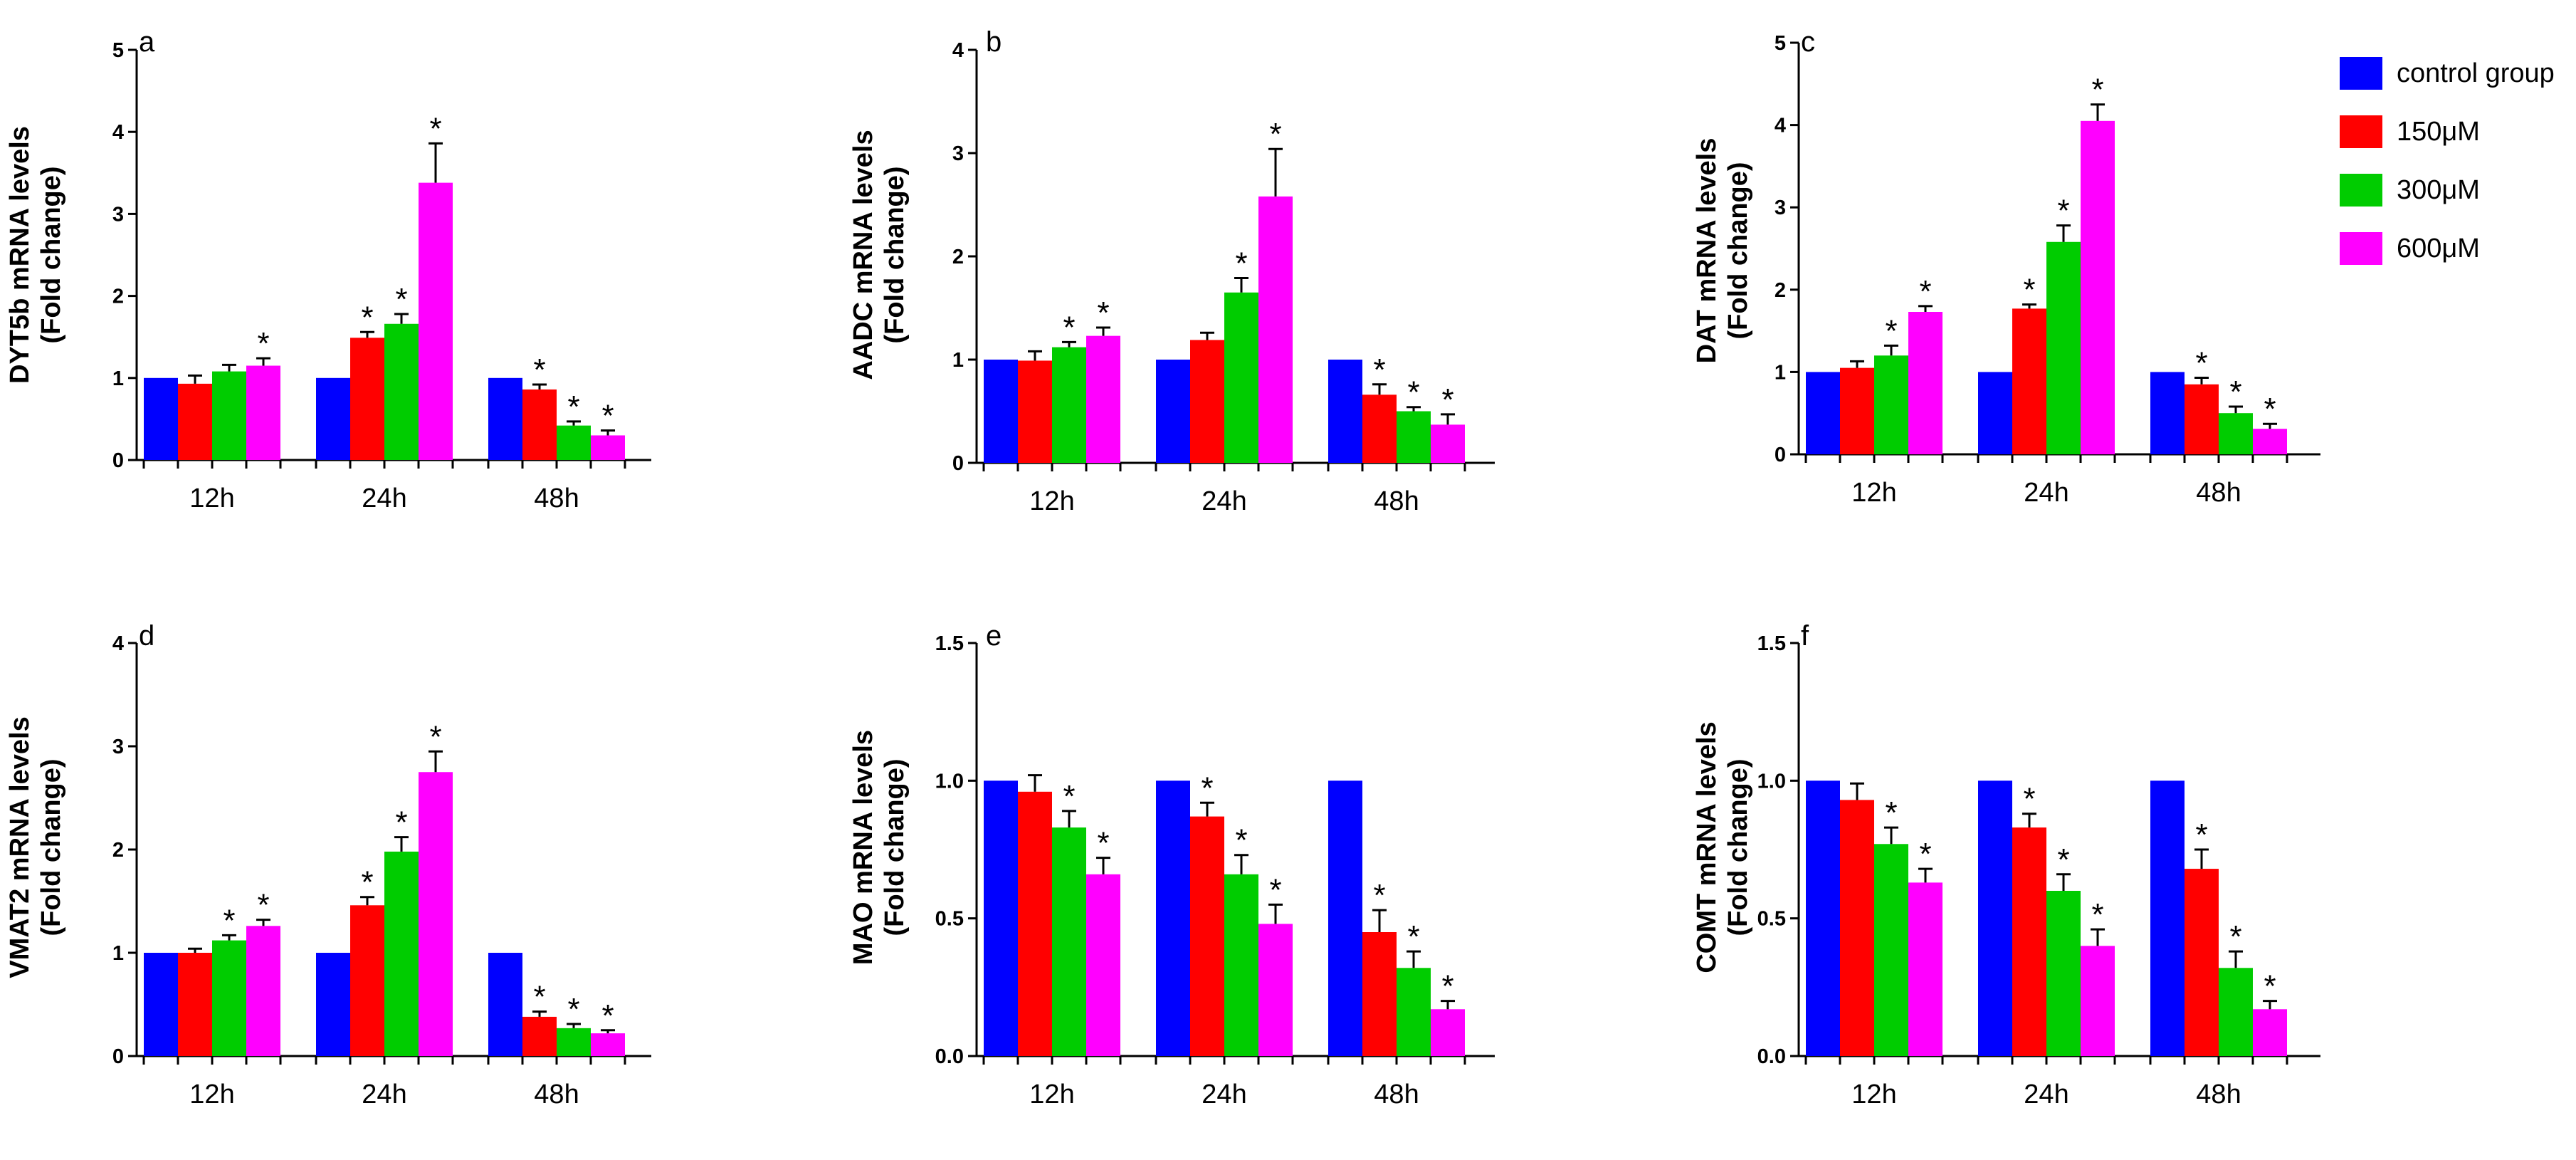 Image resolution: width=2576 pixels, height=1160 pixels. What do you see at coordinates (1781, 43) in the screenshot?
I see `y-tick-label: 5` at bounding box center [1781, 43].